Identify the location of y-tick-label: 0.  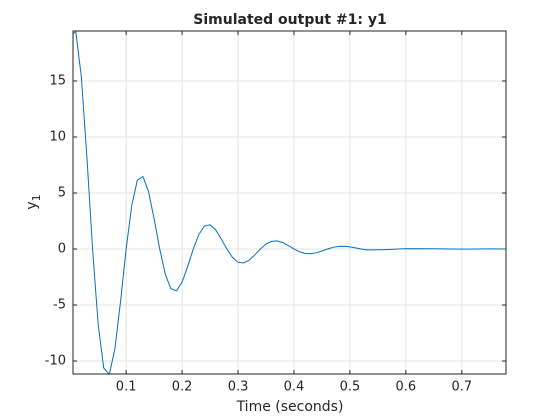
(62, 248).